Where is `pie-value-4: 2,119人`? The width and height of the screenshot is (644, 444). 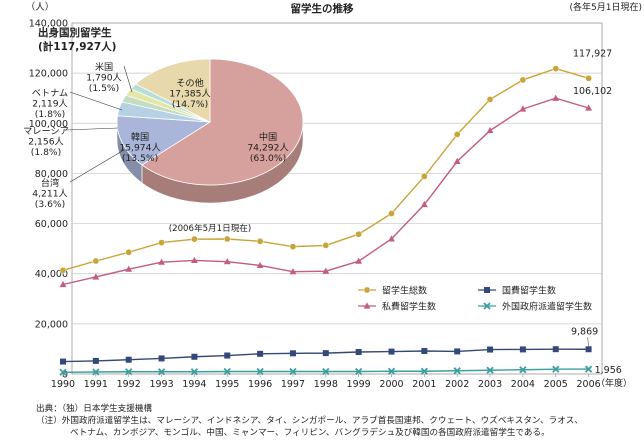 pie-value-4: 2,119人 is located at coordinates (50, 104).